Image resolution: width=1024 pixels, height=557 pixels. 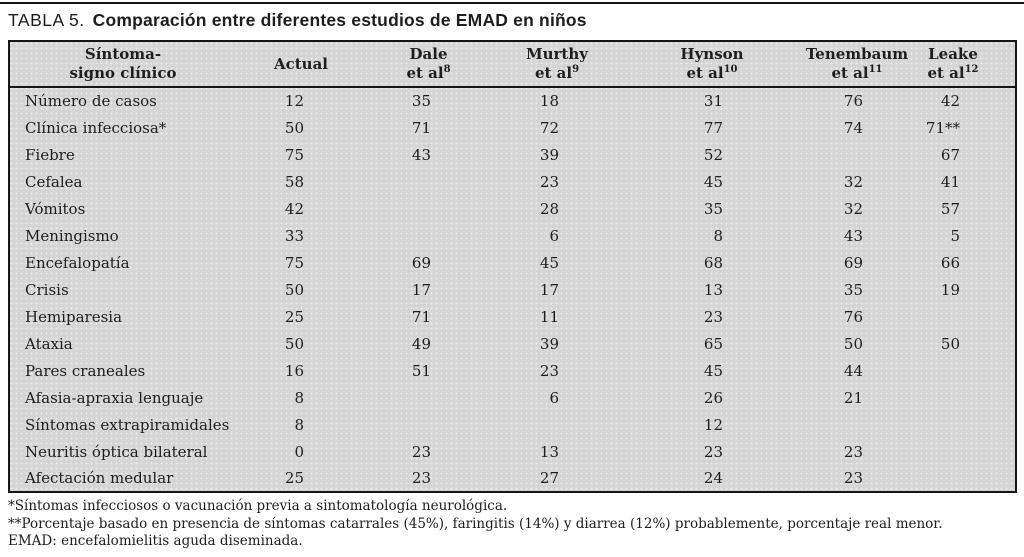 I want to click on row-label: Fiebre, so click(x=50, y=154).